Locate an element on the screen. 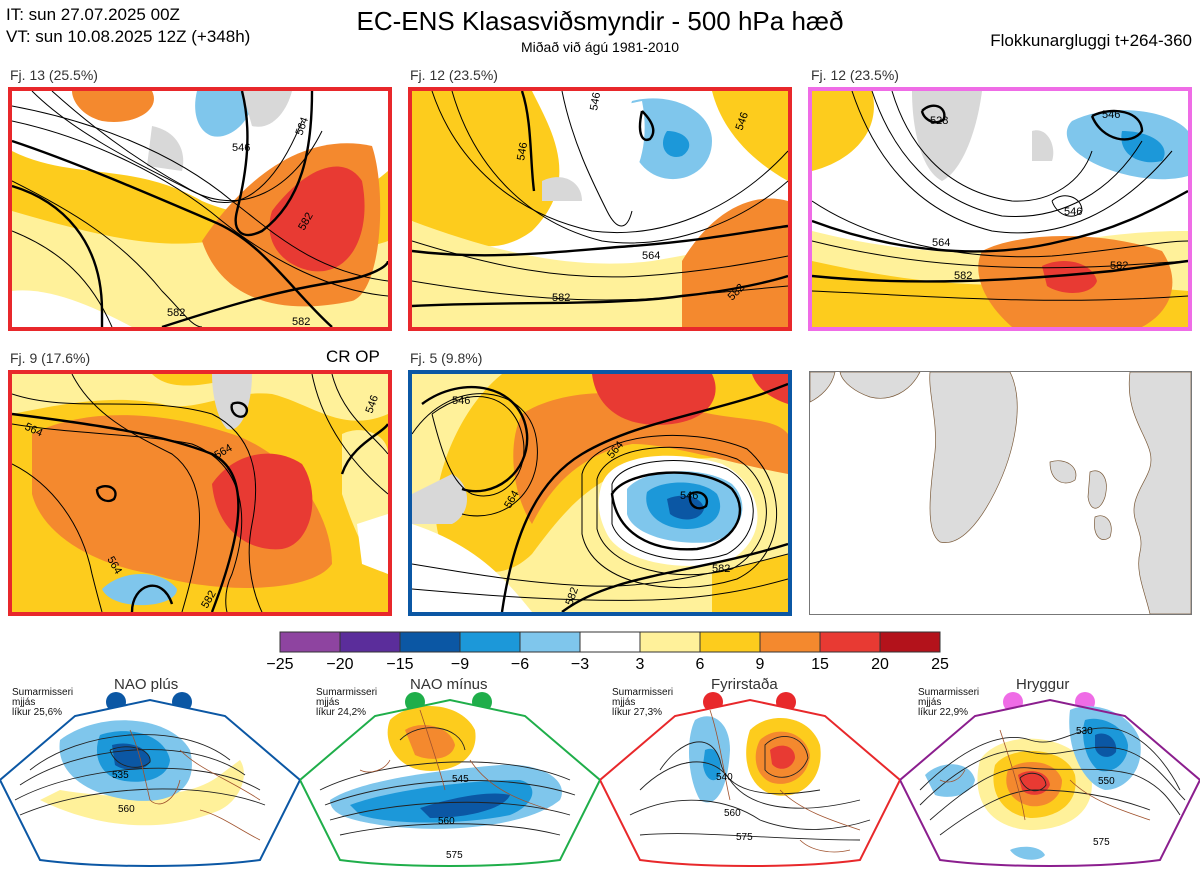 The image size is (1200, 871). contour-label: 550 is located at coordinates (1106, 781).